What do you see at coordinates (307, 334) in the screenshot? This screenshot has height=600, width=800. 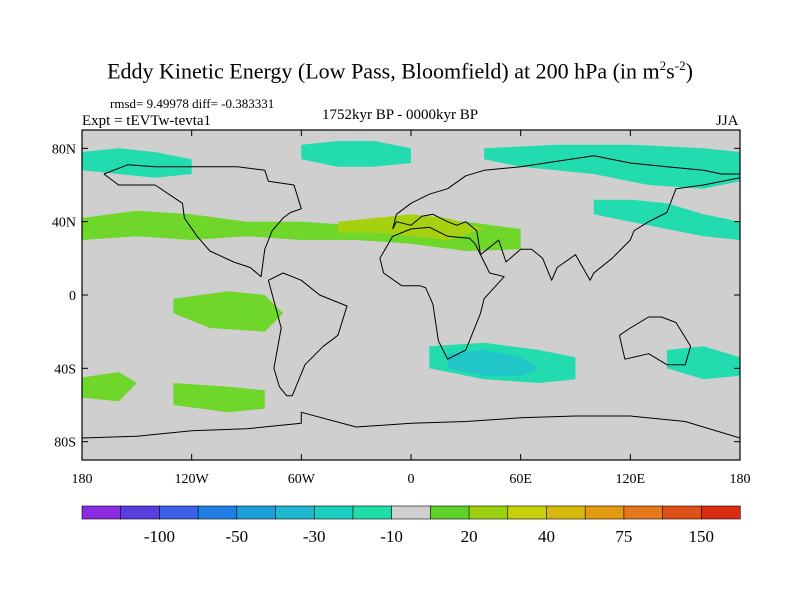 I see `coastline-south-america` at bounding box center [307, 334].